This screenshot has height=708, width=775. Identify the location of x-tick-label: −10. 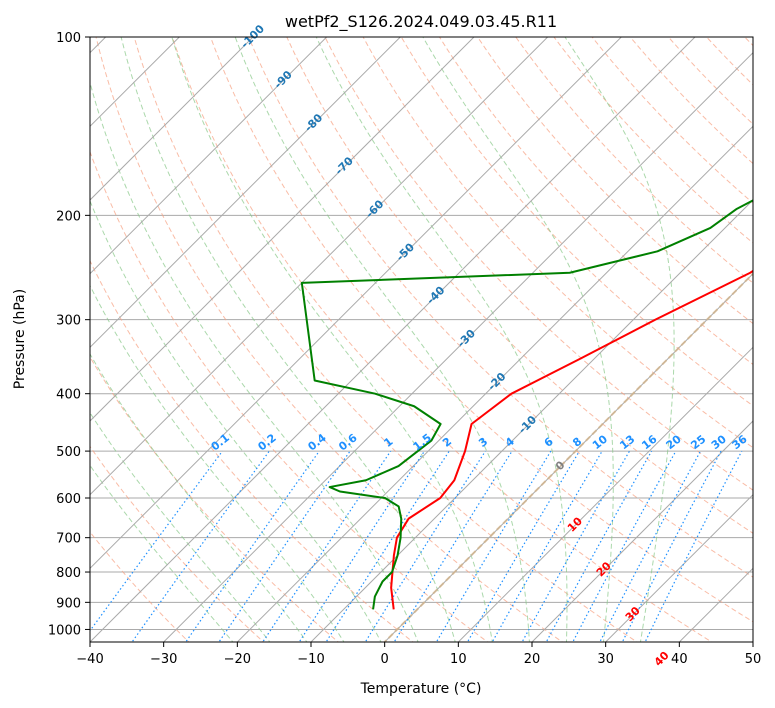
(310, 659).